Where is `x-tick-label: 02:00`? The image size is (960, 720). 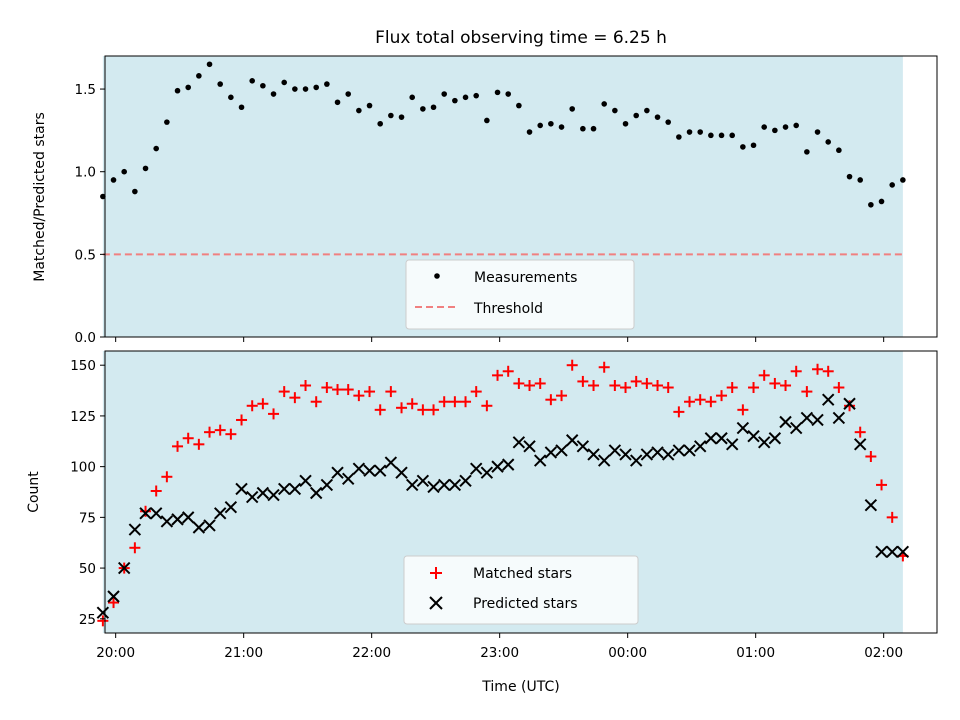
x-tick-label: 02:00 is located at coordinates (883, 653).